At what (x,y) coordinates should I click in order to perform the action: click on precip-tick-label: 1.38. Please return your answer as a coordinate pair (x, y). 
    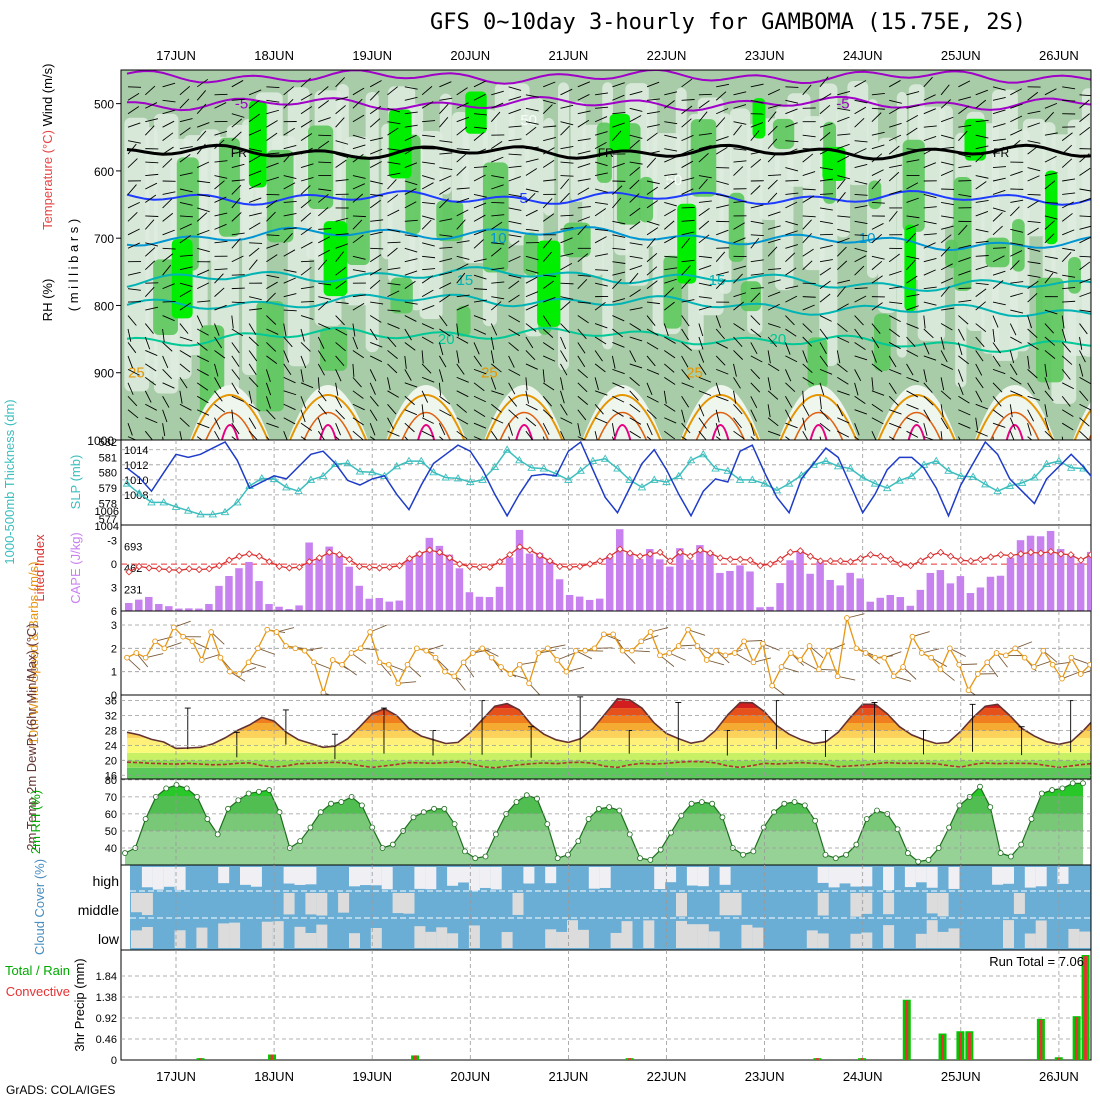
    Looking at the image, I should click on (106, 998).